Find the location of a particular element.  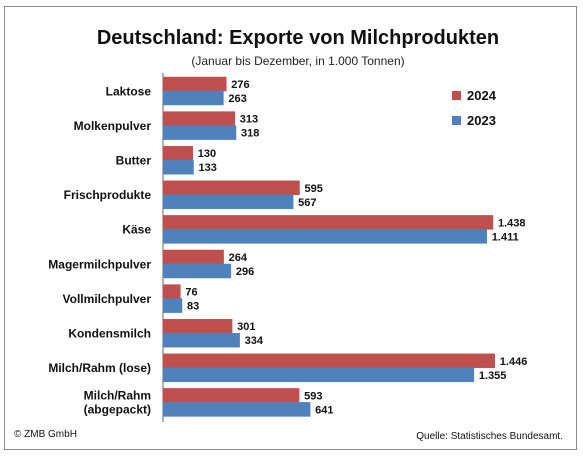

category-label: Molkenpulver is located at coordinates (113, 126).